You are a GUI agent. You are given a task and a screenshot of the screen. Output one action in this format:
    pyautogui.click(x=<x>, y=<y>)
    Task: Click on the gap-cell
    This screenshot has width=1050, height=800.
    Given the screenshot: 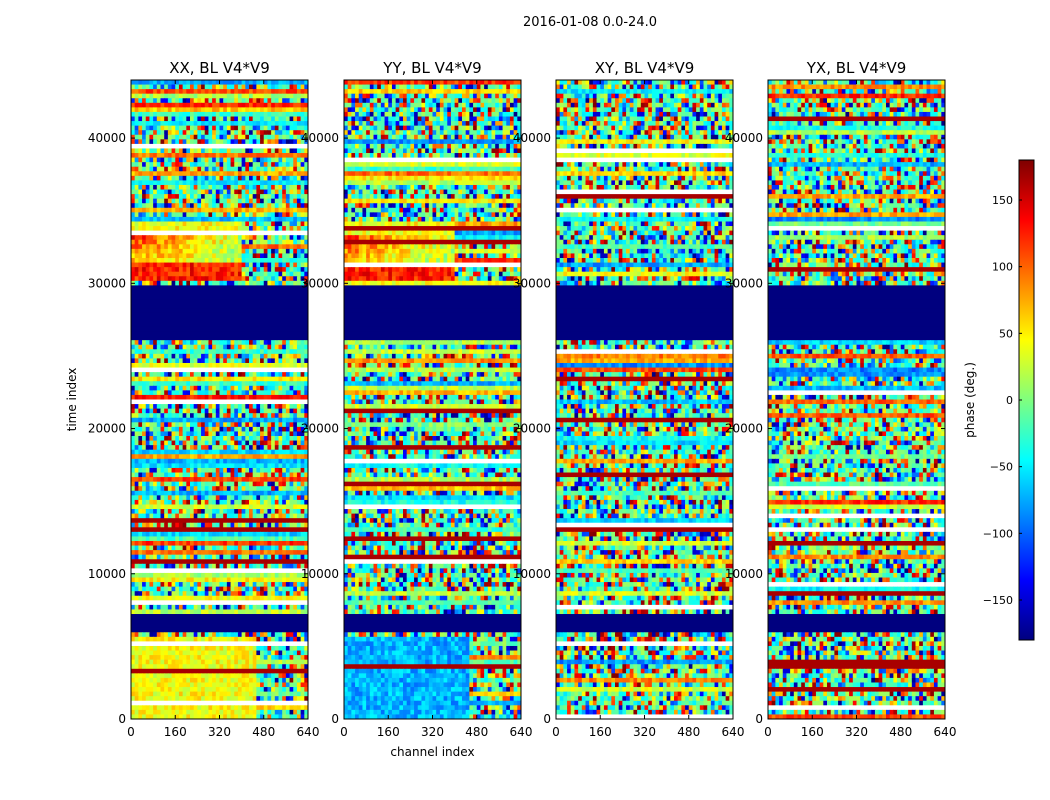 What is the action you would take?
    pyautogui.click(x=219, y=571)
    